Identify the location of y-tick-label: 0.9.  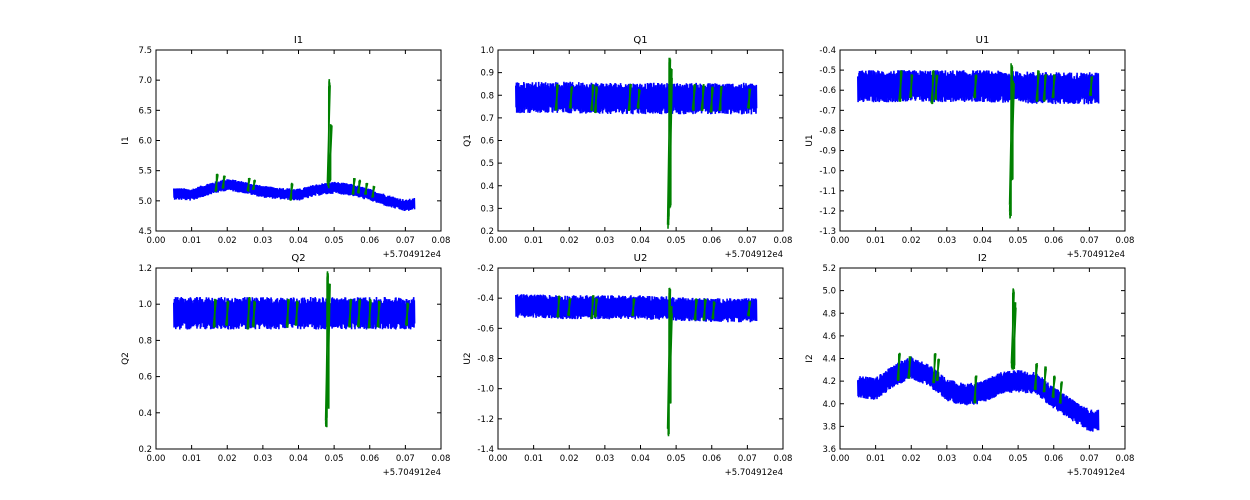
(487, 74).